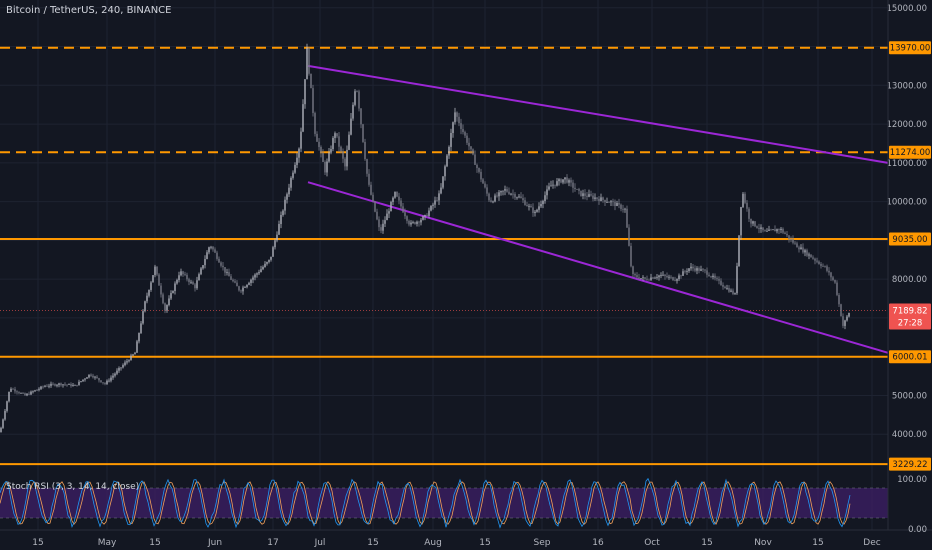  Describe the element at coordinates (910, 324) in the screenshot. I see `bar-countdown-label: 27:28` at that location.